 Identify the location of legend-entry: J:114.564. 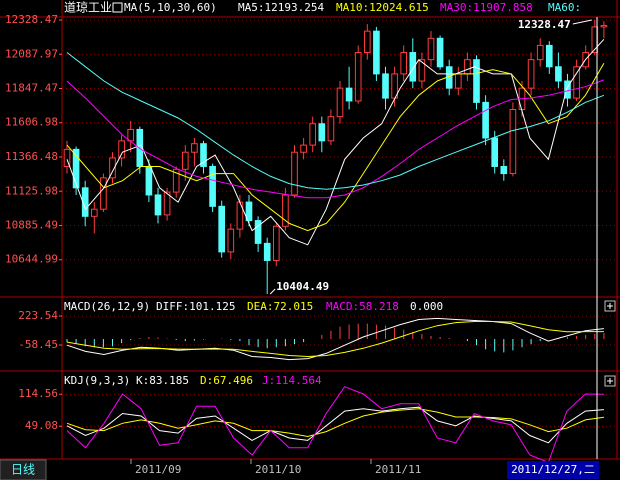
(292, 380).